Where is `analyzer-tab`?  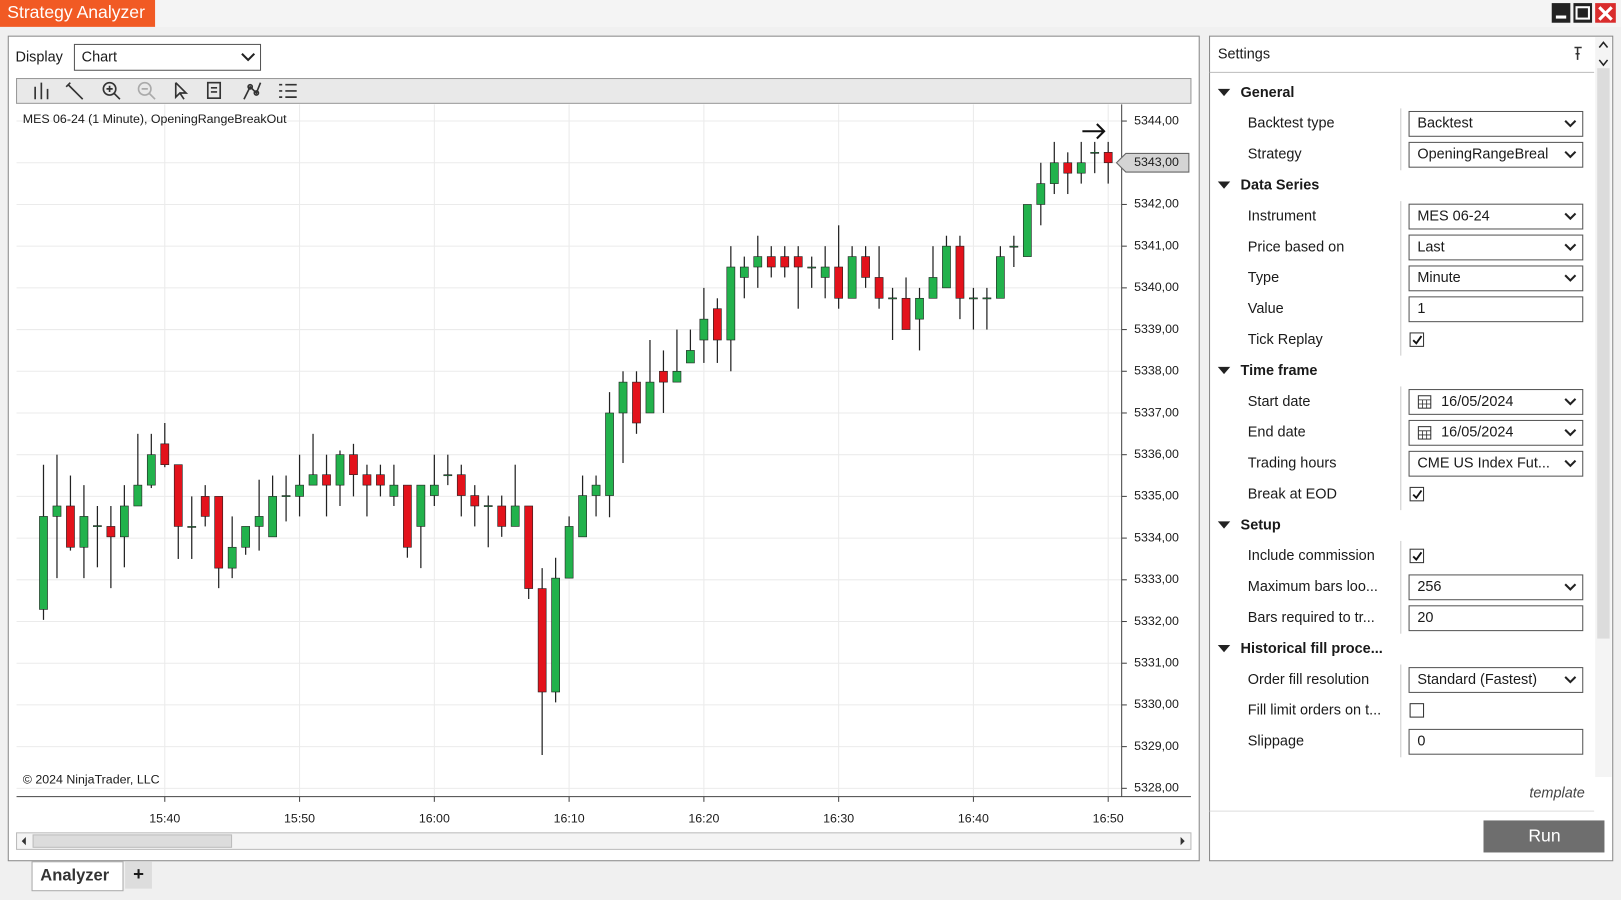
analyzer-tab is located at coordinates (77, 876).